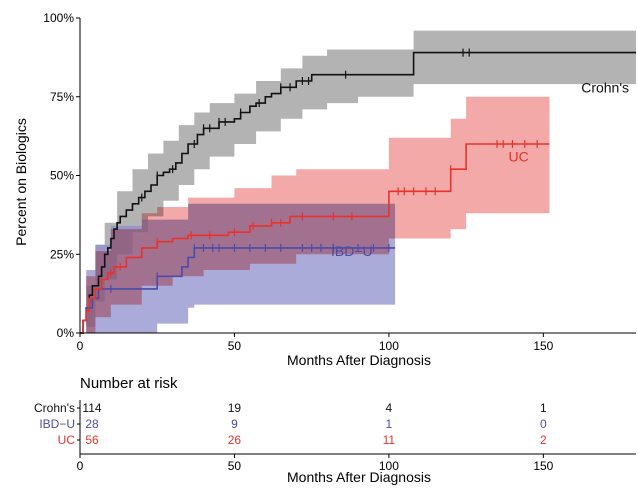 The height and width of the screenshot is (489, 638). Describe the element at coordinates (389, 346) in the screenshot. I see `x-tick-label-2: 100` at that location.